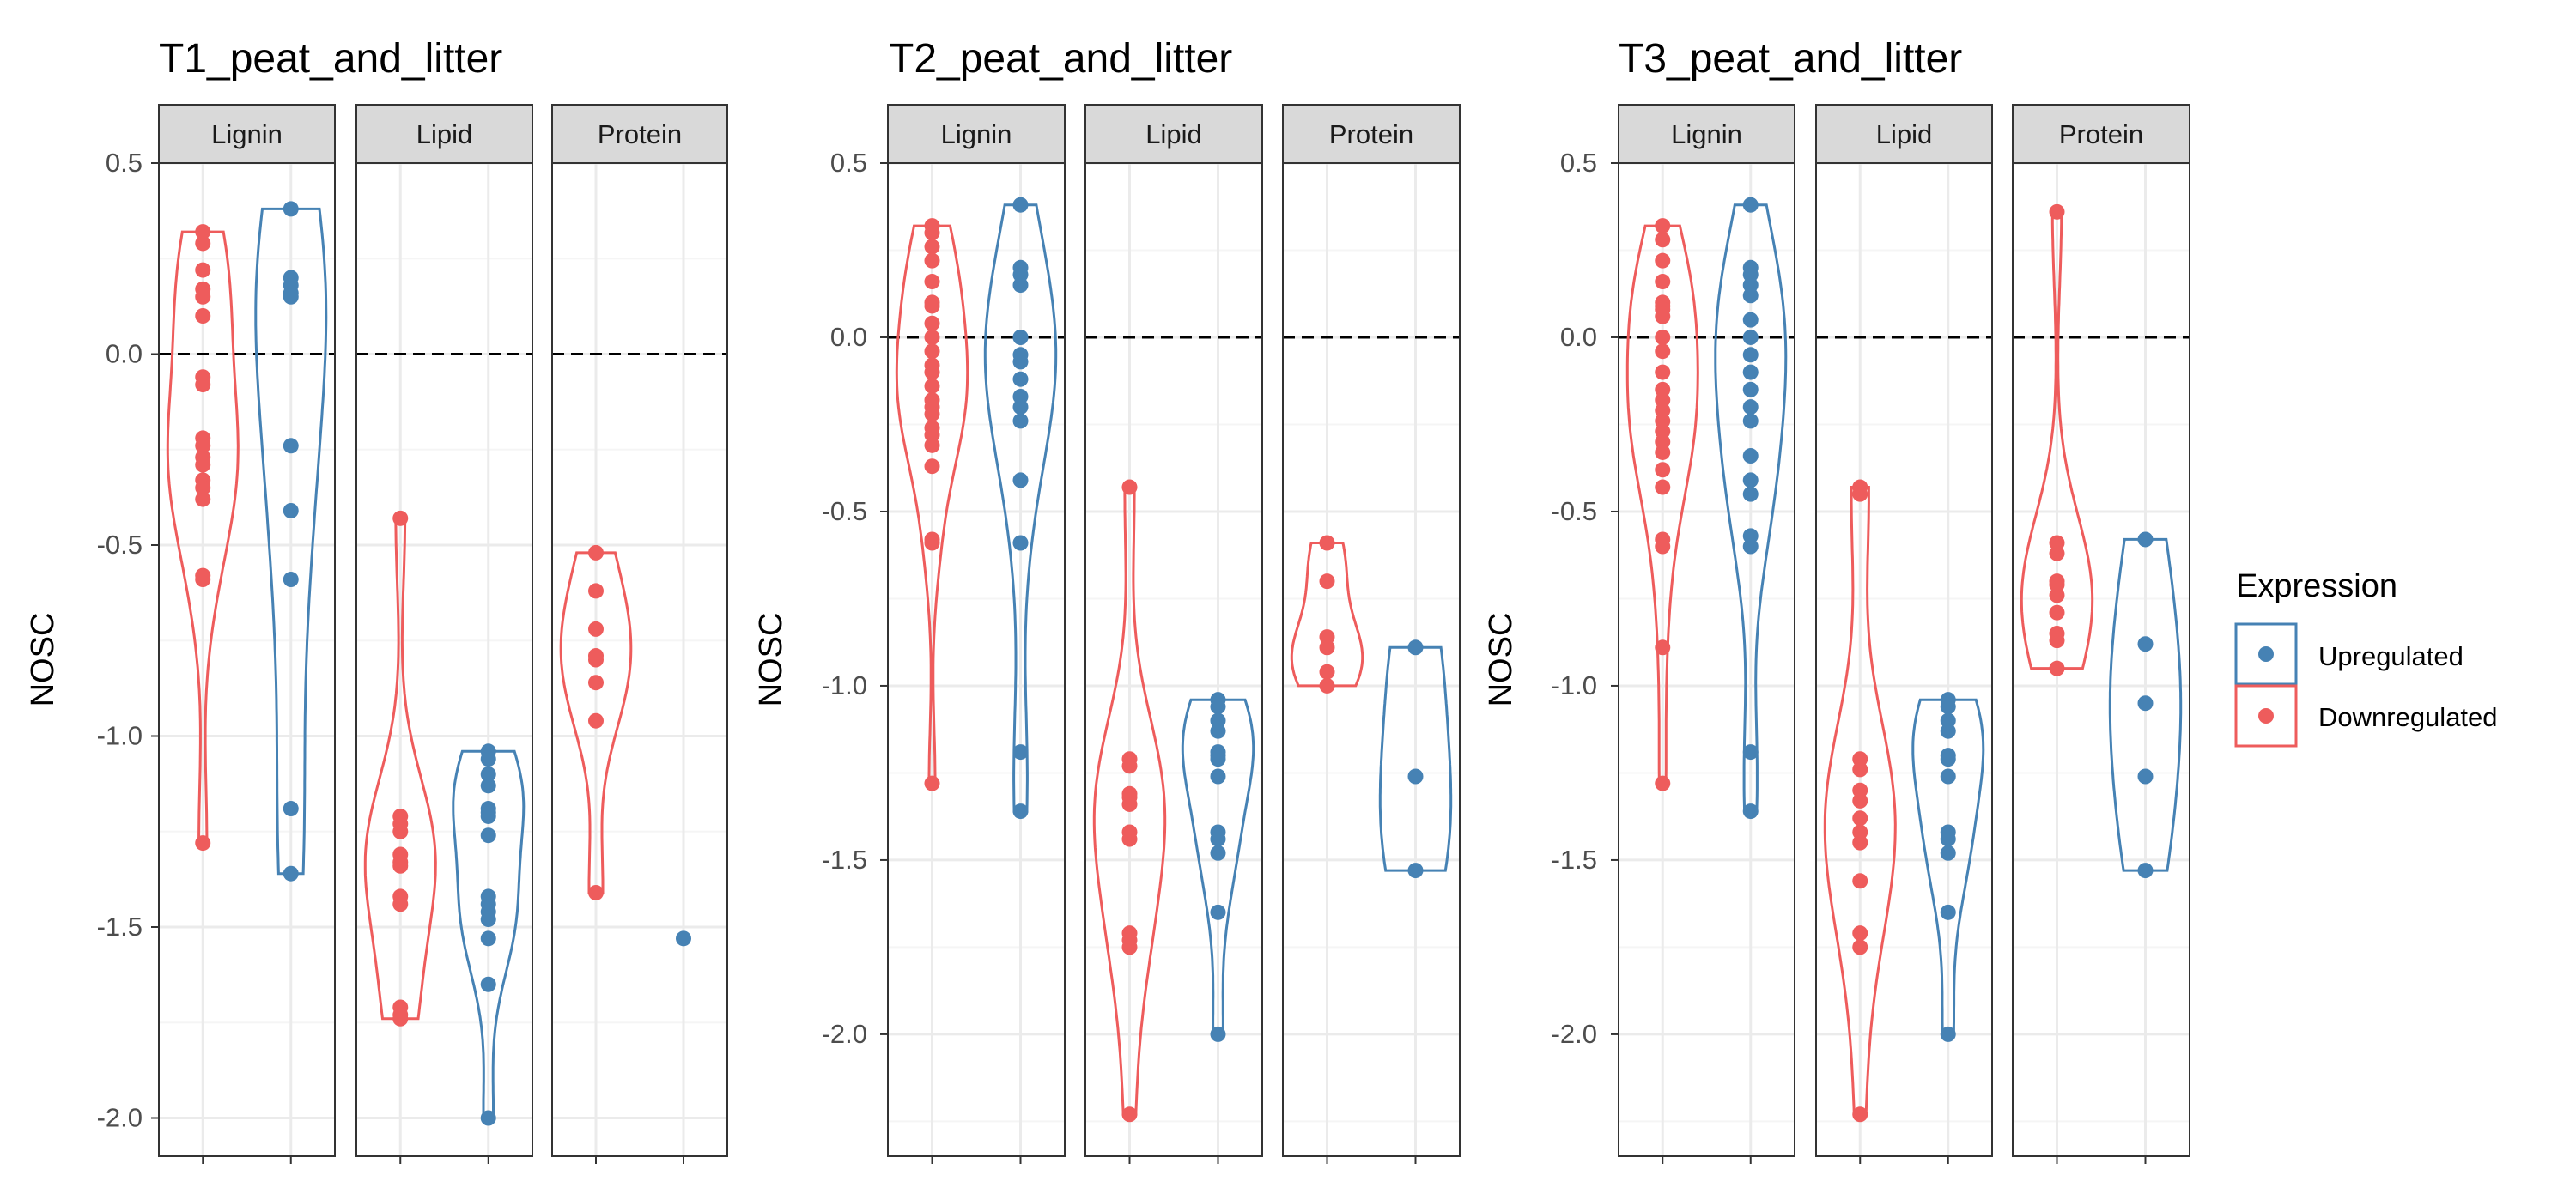 The height and width of the screenshot is (1194, 2576). What do you see at coordinates (2266, 654) in the screenshot?
I see `legend-key-upregulated` at bounding box center [2266, 654].